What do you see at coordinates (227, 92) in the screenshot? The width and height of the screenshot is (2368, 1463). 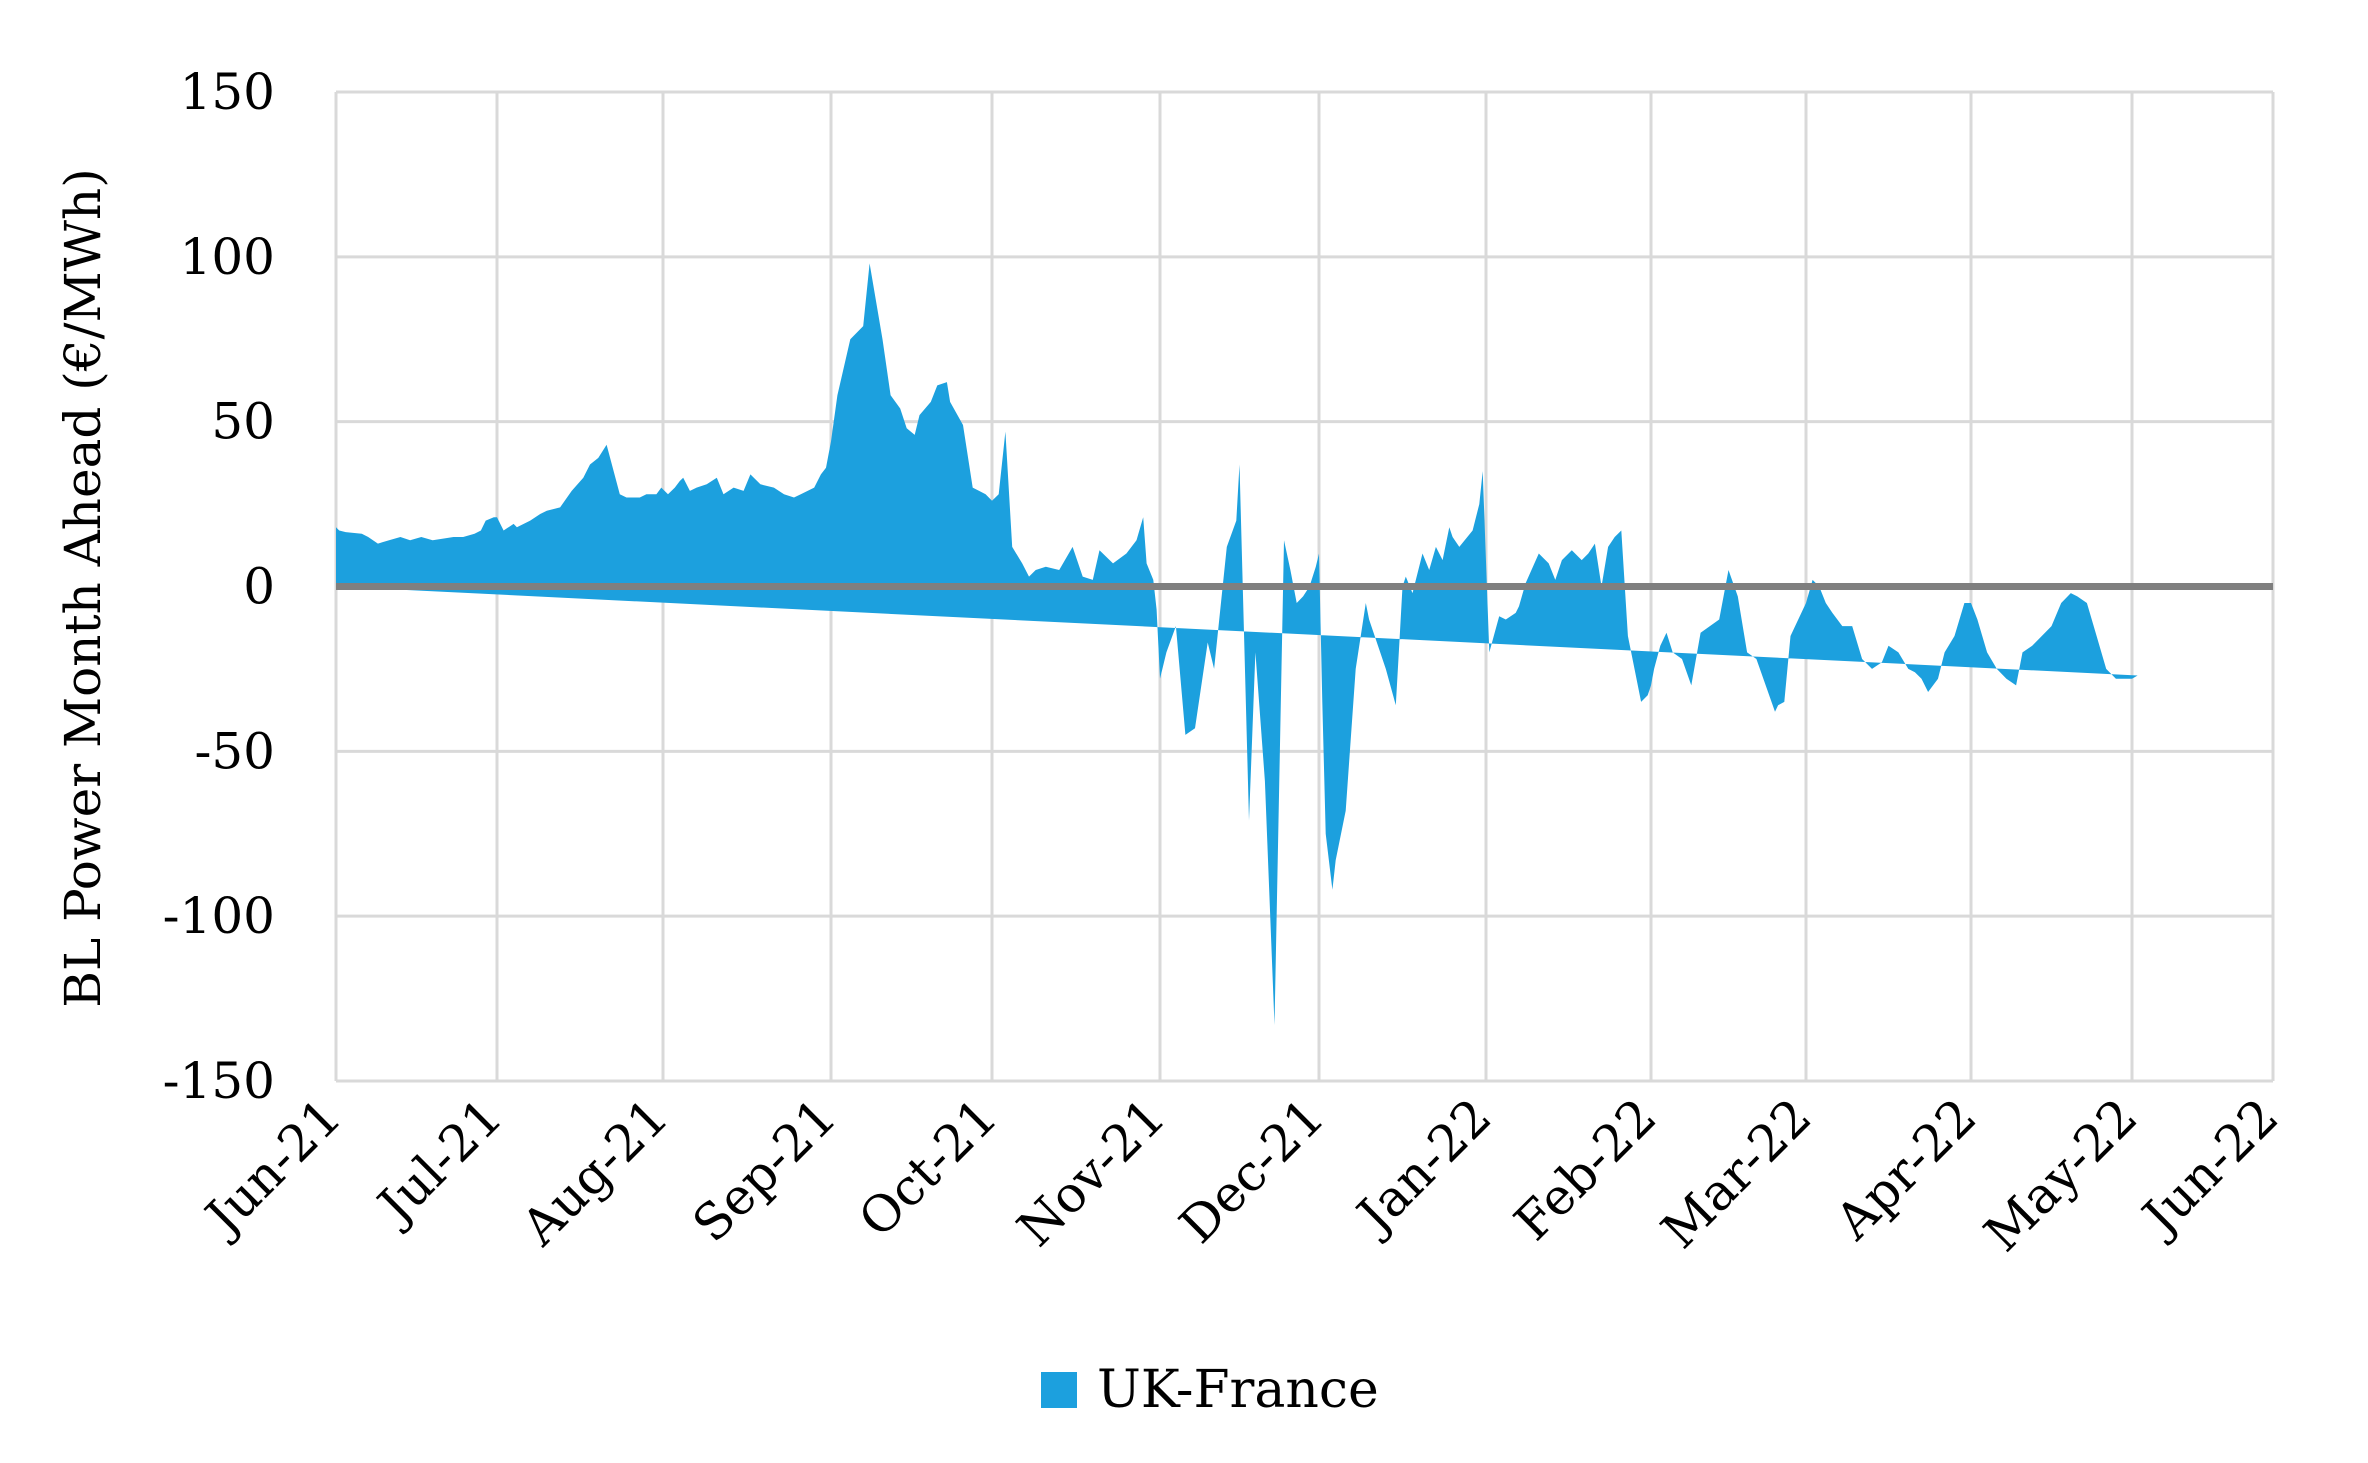 I see `y-tick-label: 150` at bounding box center [227, 92].